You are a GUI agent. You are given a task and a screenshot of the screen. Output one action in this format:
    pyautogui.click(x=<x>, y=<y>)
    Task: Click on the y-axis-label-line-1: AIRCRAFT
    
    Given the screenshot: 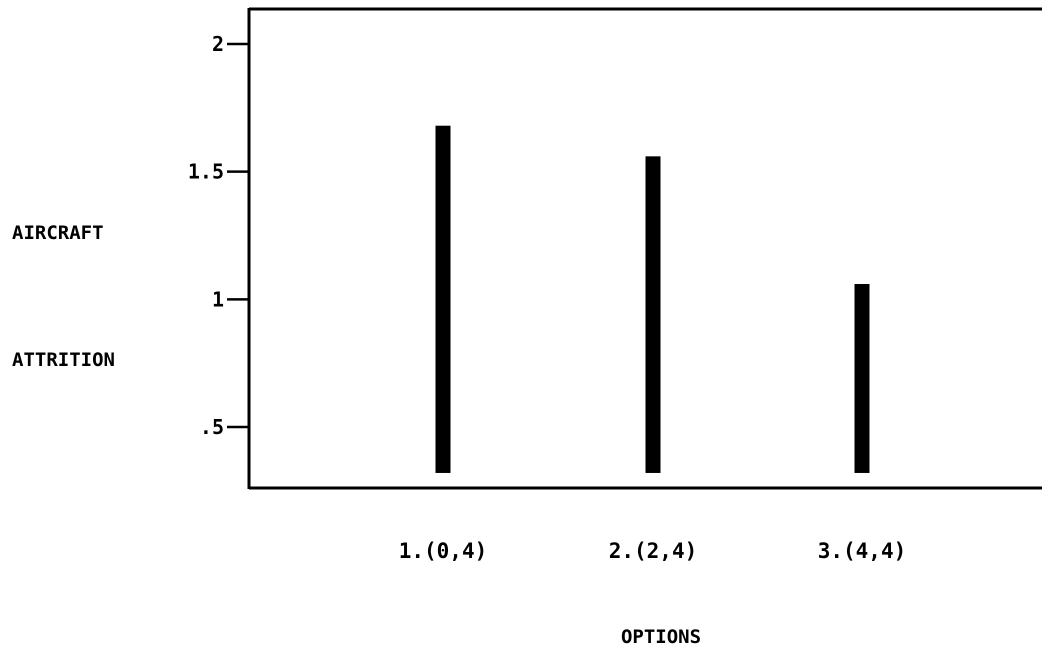 What is the action you would take?
    pyautogui.click(x=58, y=233)
    